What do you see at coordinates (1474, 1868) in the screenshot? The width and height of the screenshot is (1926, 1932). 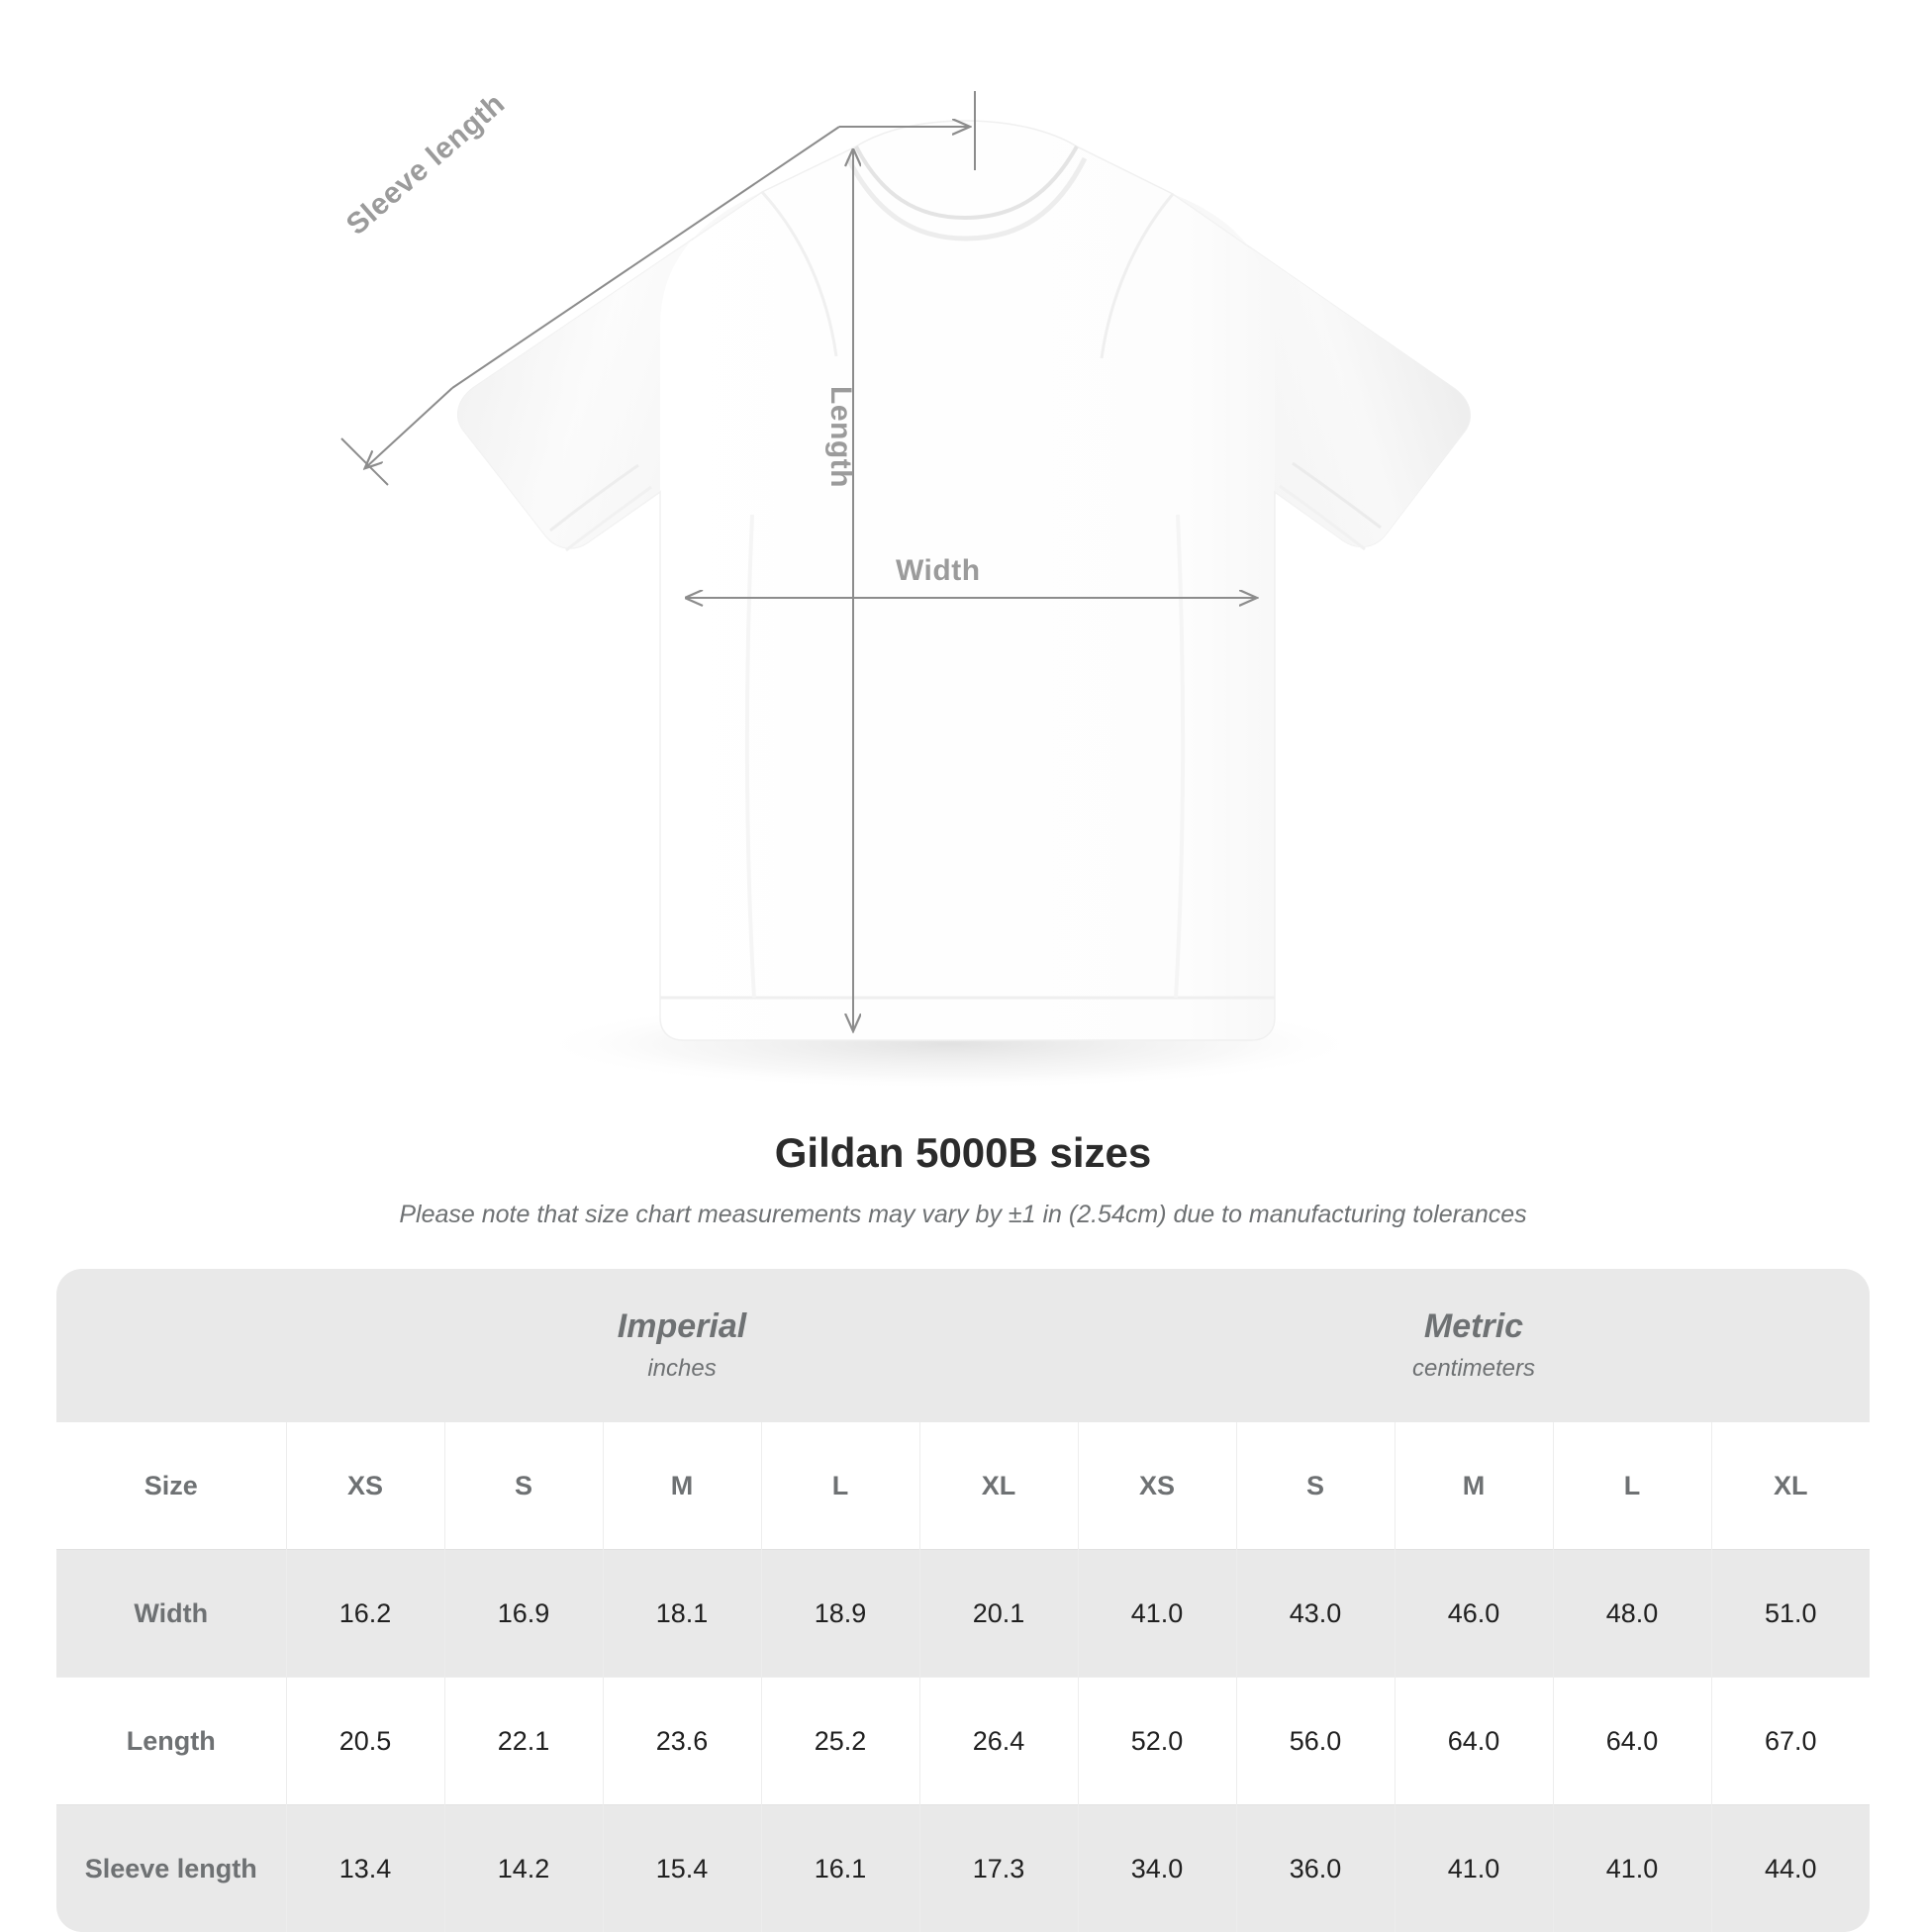 I see `cell-sleeve-metric-m: 41.0` at bounding box center [1474, 1868].